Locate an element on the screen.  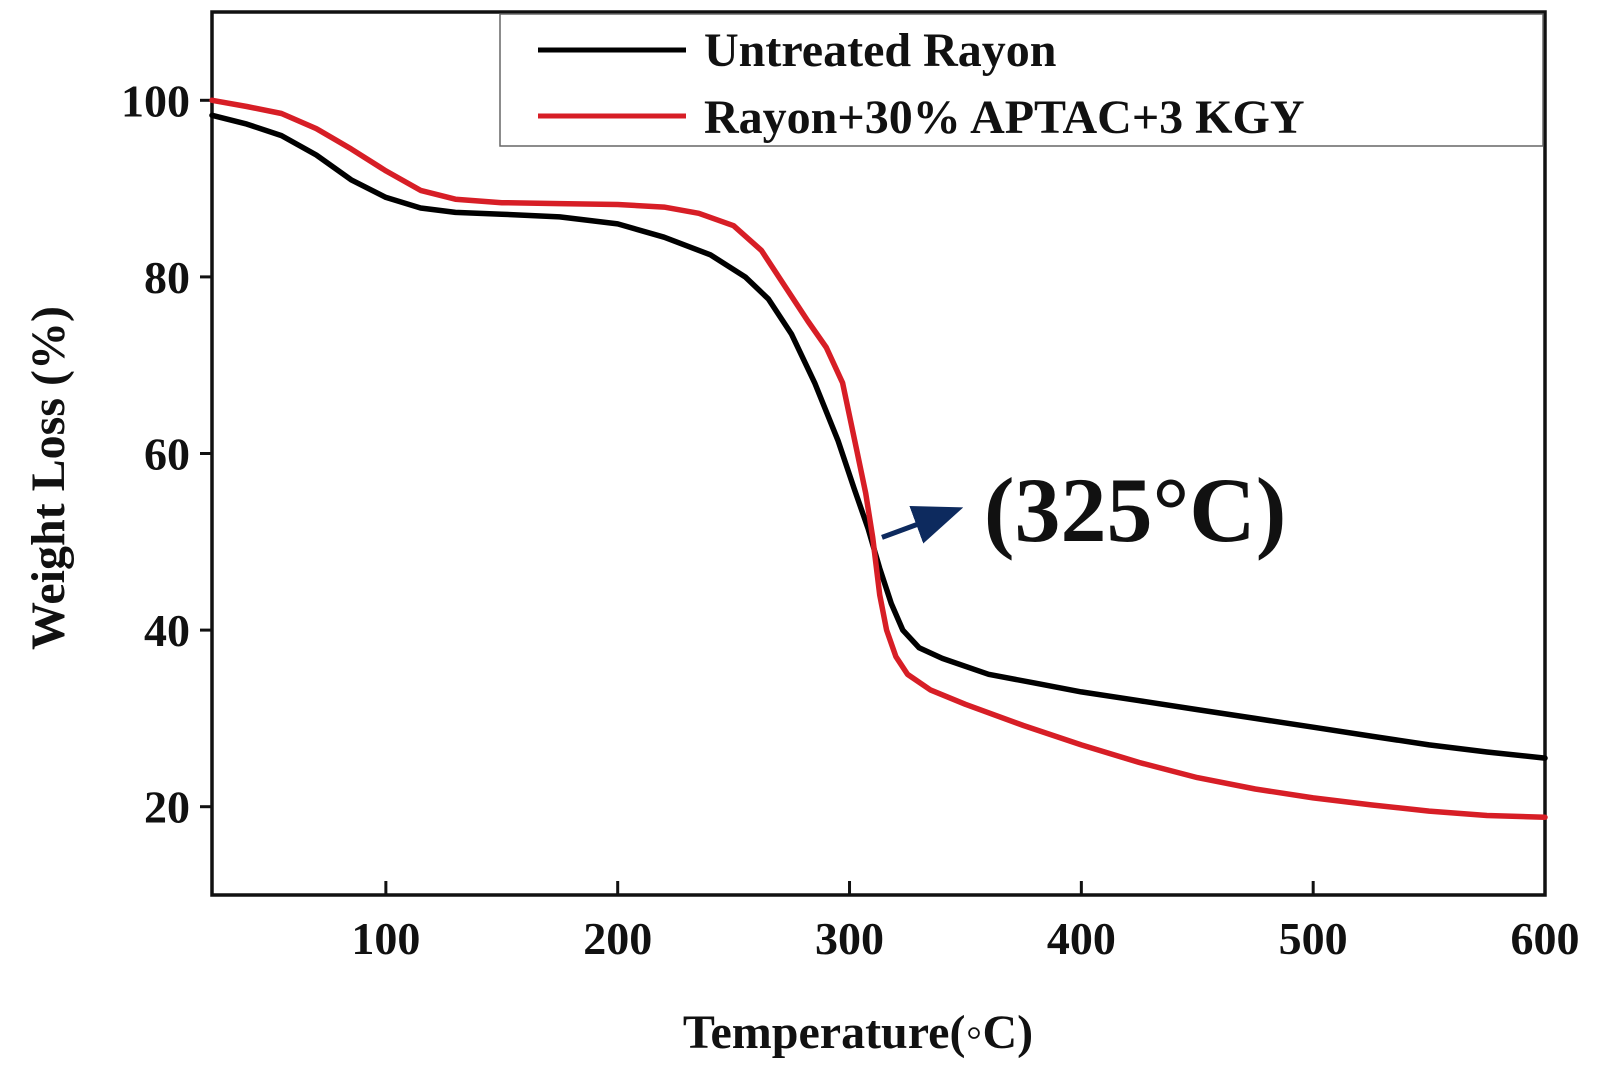
legend-label-treated-rayon: Rayon+30% APTAC+3 KGY is located at coordinates (1004, 117).